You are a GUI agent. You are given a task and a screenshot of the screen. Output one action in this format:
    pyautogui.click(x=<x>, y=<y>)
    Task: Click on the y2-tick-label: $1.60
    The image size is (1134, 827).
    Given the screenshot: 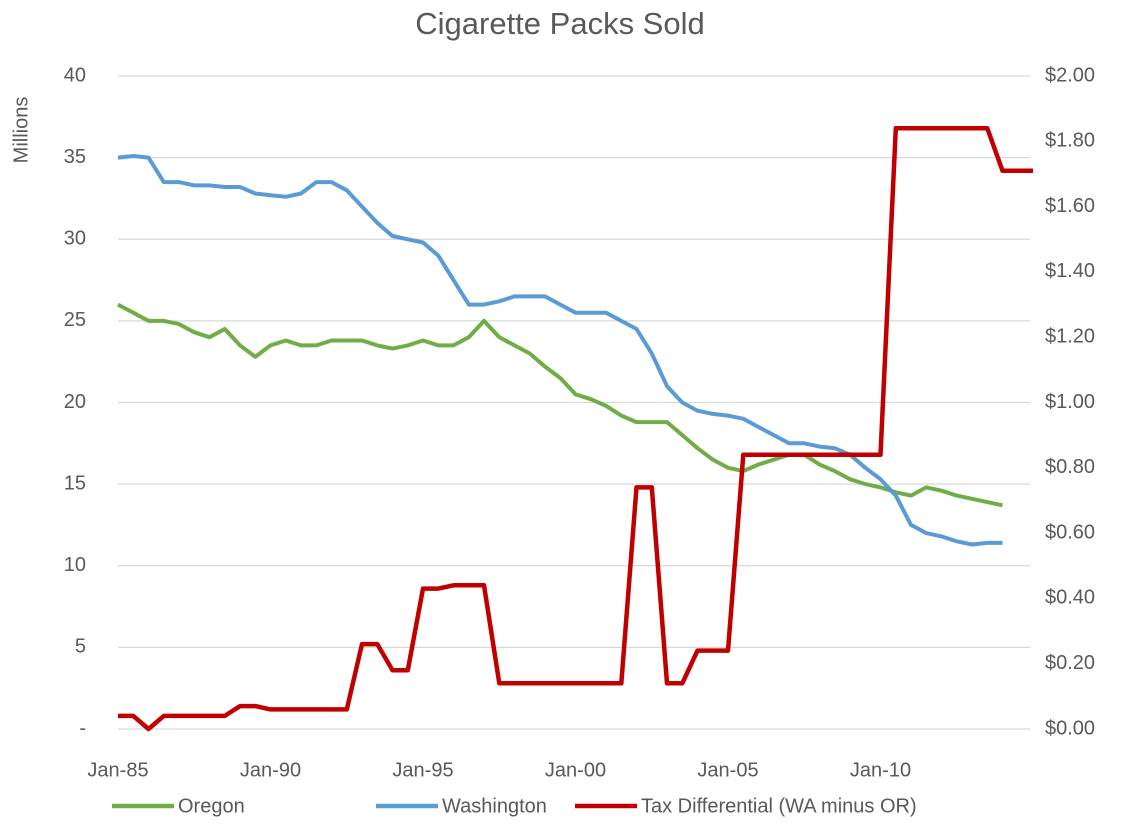 What is the action you would take?
    pyautogui.click(x=1070, y=206)
    